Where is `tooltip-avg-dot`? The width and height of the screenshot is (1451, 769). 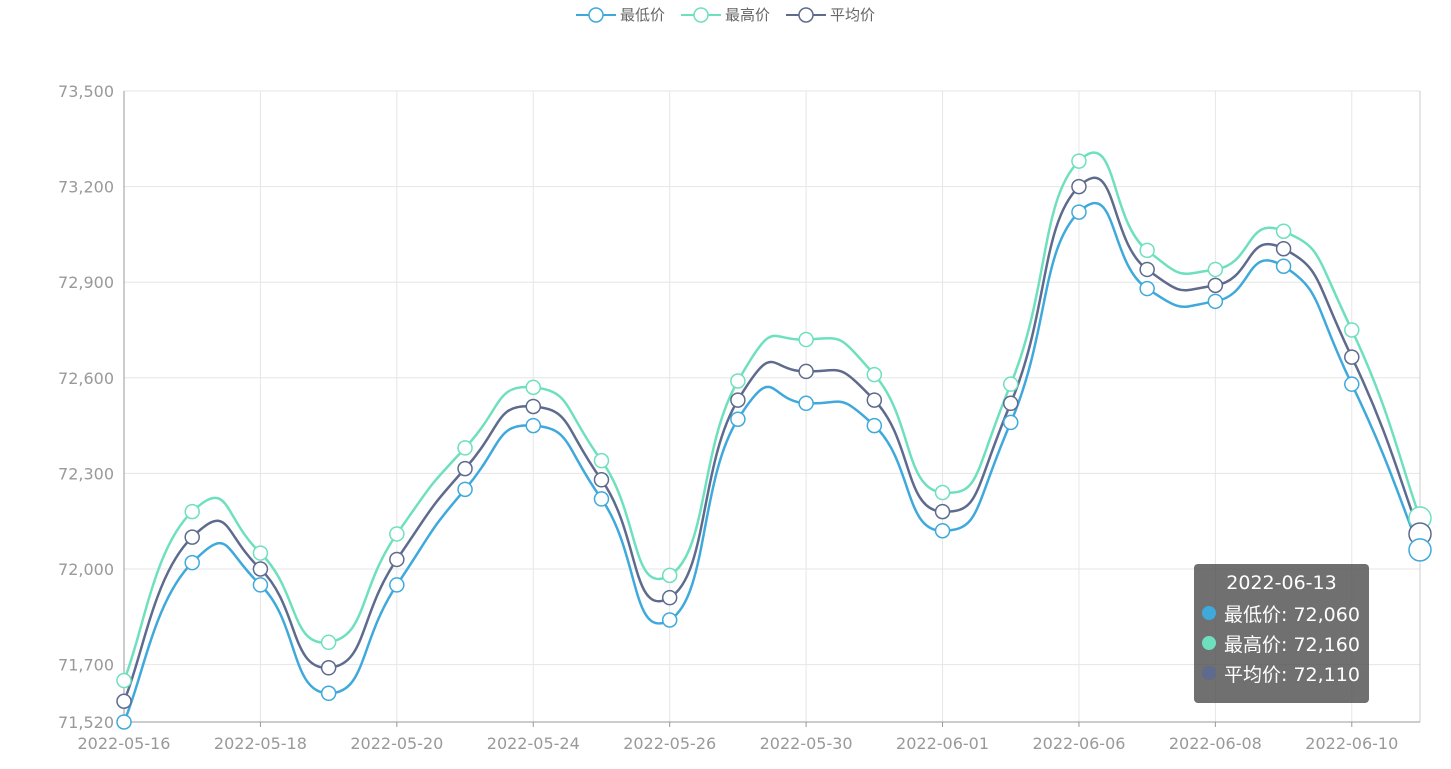 tooltip-avg-dot is located at coordinates (1209, 673).